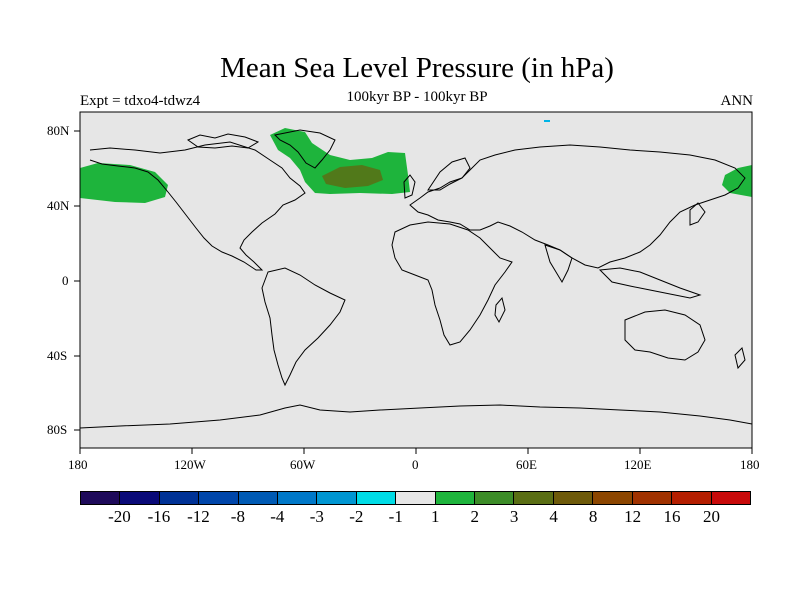 The height and width of the screenshot is (600, 800). I want to click on anomaly-north-pacific-west, so click(124, 183).